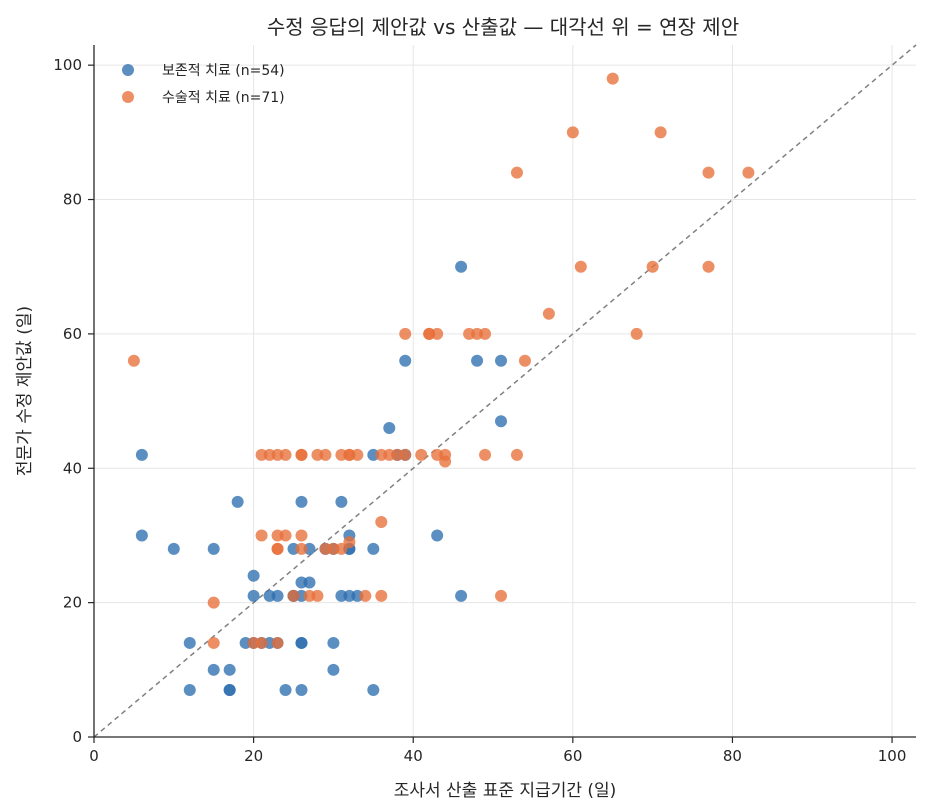 This screenshot has height=812, width=930. I want to click on x-tick-label: 0, so click(94, 756).